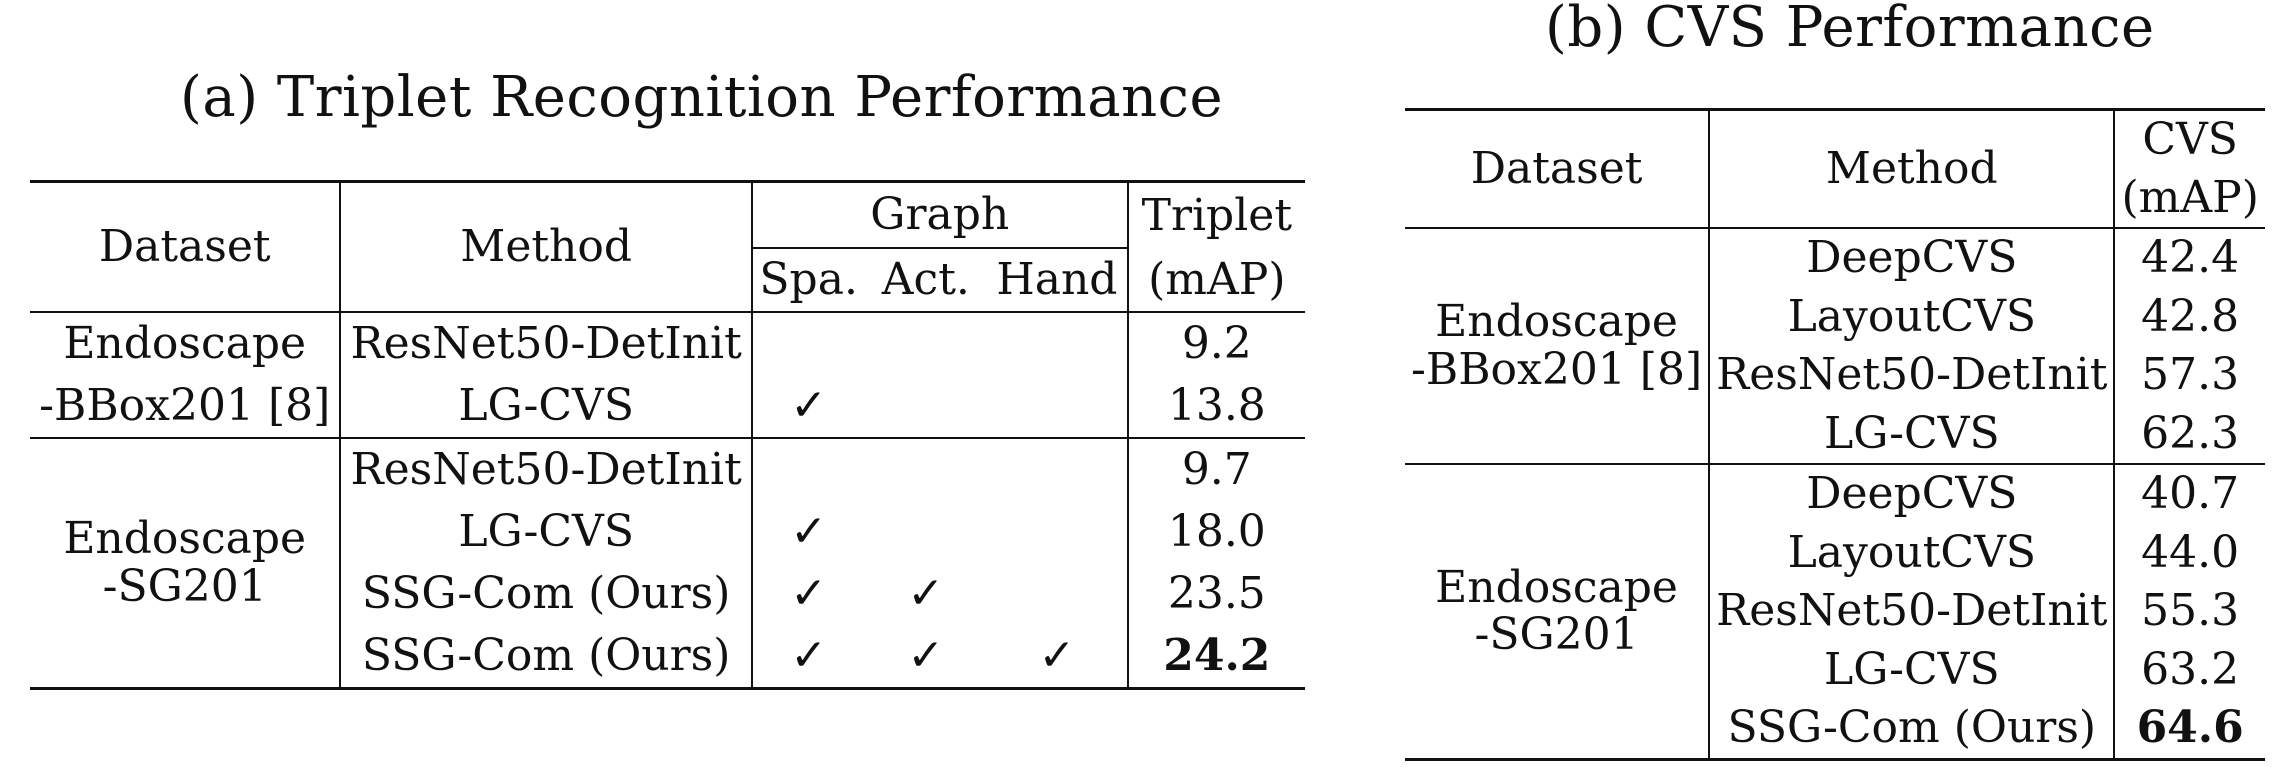 Image resolution: width=2273 pixels, height=767 pixels. I want to click on header-act: Act., so click(925, 279).